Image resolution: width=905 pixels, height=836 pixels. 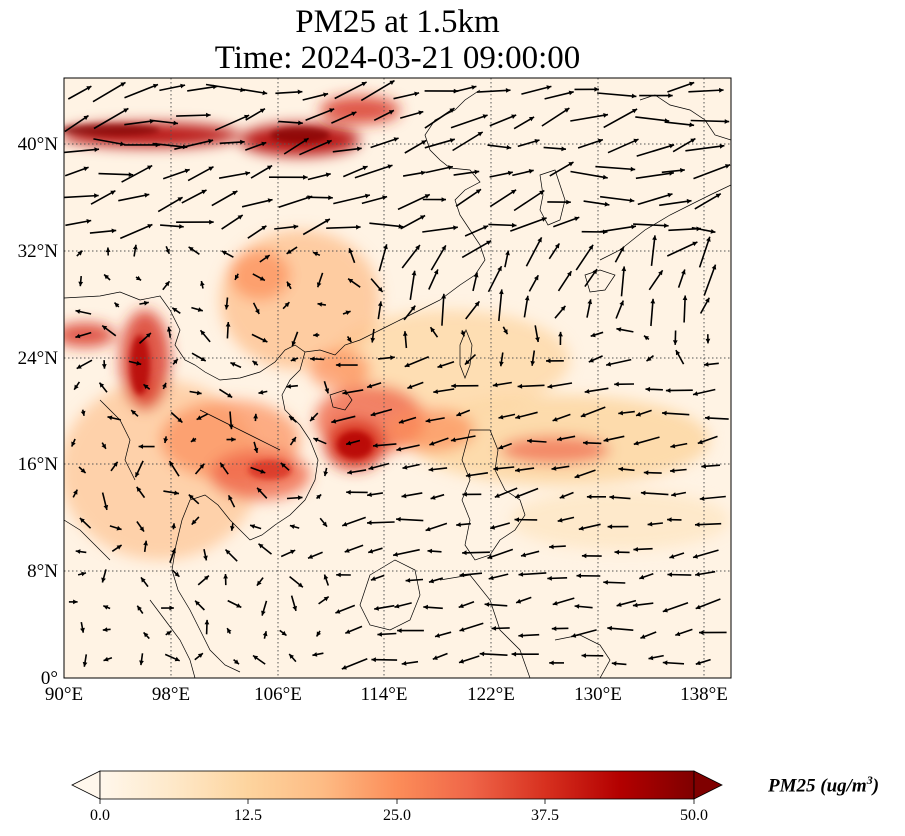 I want to click on colorbar-min-extend, so click(x=86, y=785).